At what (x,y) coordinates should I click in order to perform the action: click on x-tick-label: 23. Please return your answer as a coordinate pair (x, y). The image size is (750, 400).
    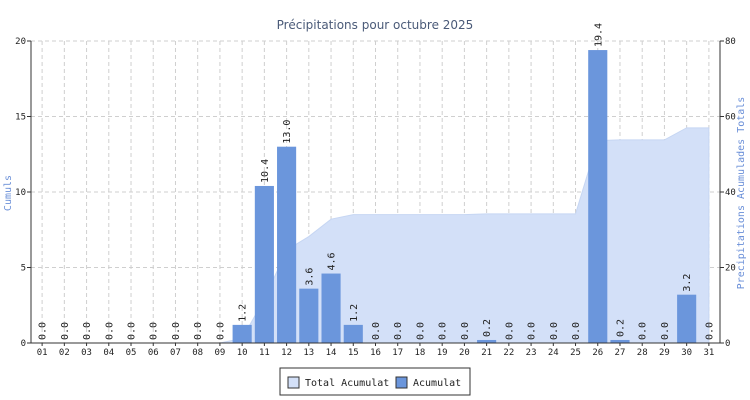
    Looking at the image, I should click on (531, 353).